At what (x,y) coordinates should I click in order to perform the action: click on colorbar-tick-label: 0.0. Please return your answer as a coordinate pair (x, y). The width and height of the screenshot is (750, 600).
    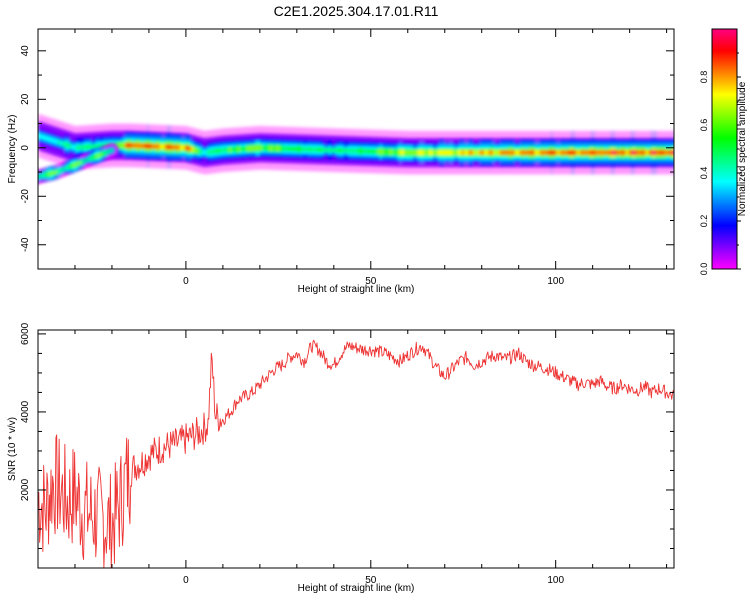
    Looking at the image, I should click on (704, 269).